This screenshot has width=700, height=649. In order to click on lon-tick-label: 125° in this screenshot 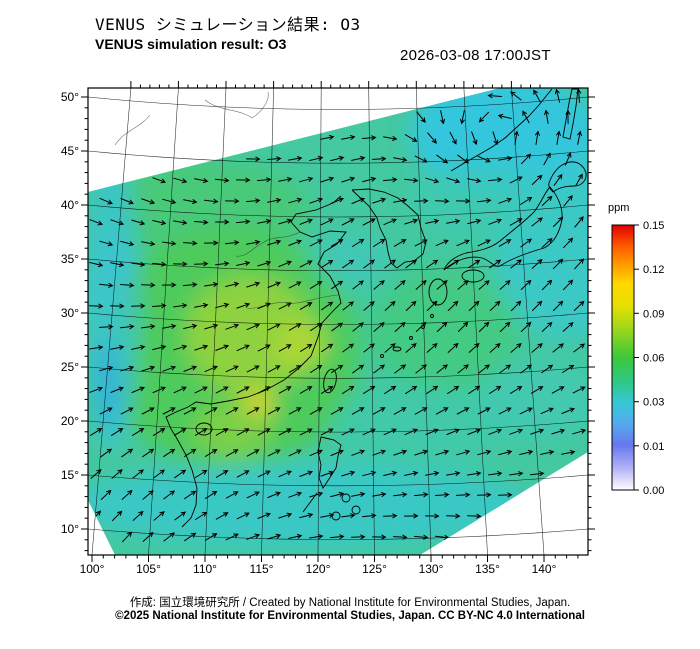, I will do `click(374, 569)`.